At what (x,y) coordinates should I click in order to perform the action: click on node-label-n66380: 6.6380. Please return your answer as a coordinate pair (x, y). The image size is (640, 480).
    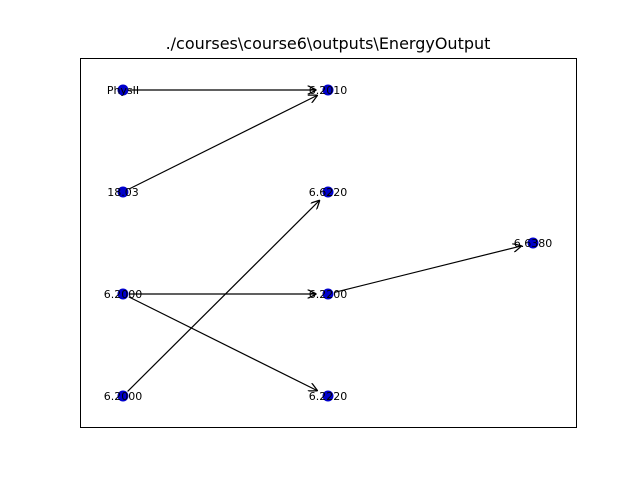
    Looking at the image, I should click on (533, 243).